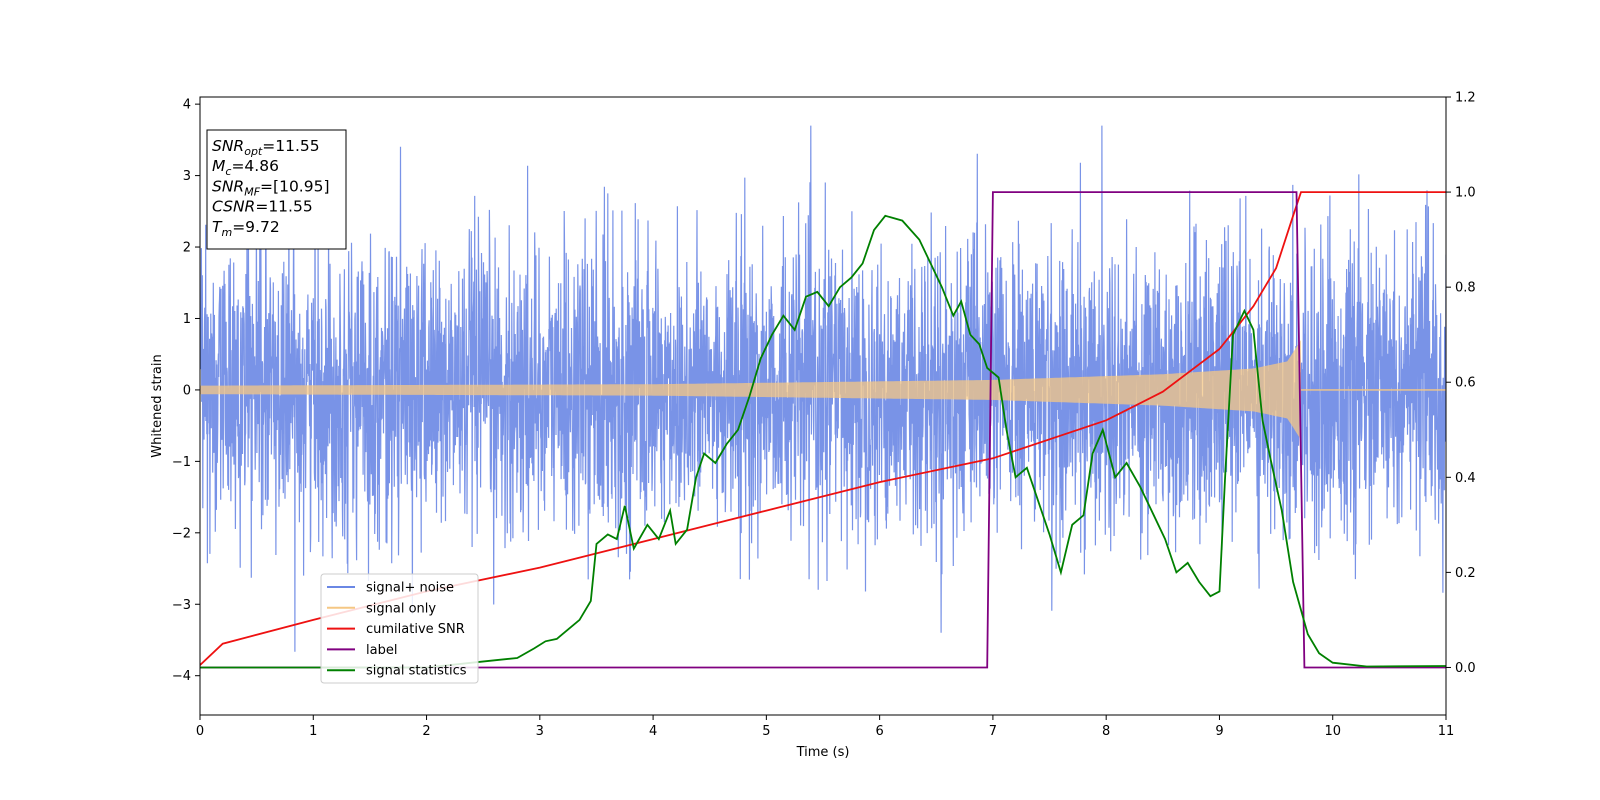 The width and height of the screenshot is (1600, 800). What do you see at coordinates (416, 671) in the screenshot?
I see `legend-label: signal statistics` at bounding box center [416, 671].